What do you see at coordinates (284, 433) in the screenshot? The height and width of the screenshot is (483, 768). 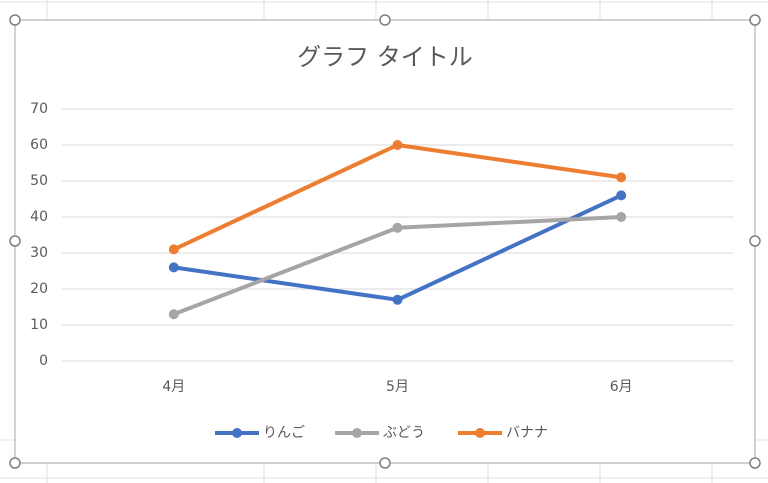 I see `legend-label: りんご` at bounding box center [284, 433].